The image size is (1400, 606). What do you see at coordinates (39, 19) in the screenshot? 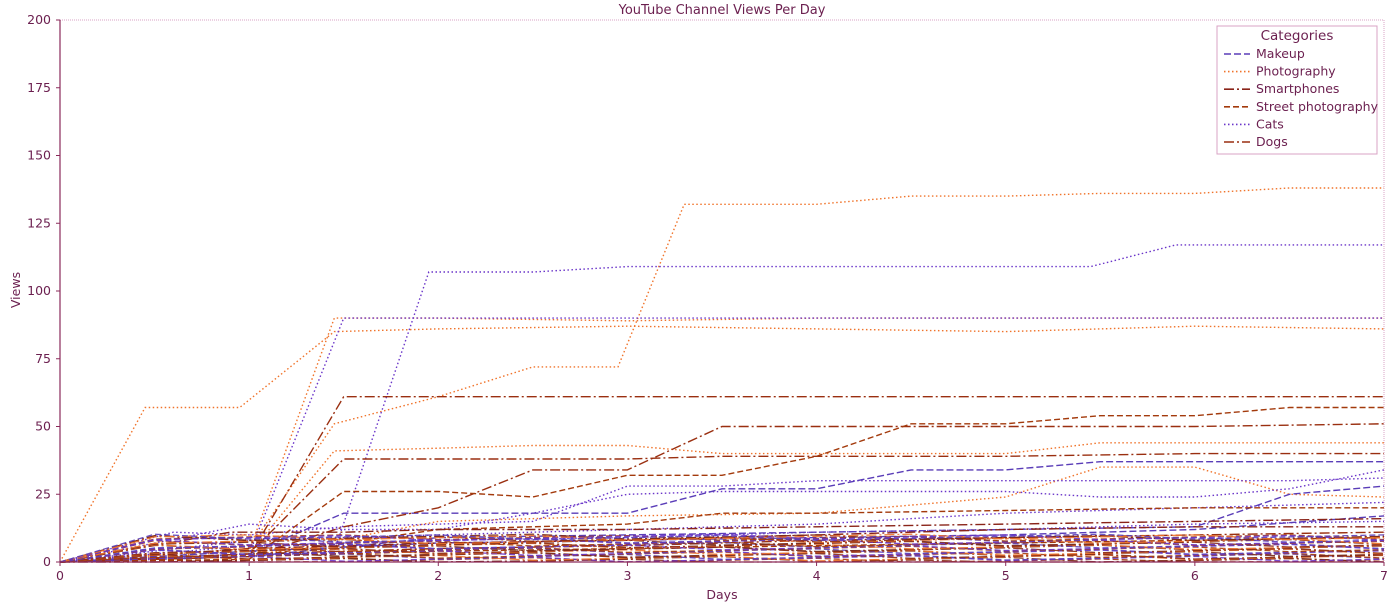
I see `y-tick-label: 200` at bounding box center [39, 19].